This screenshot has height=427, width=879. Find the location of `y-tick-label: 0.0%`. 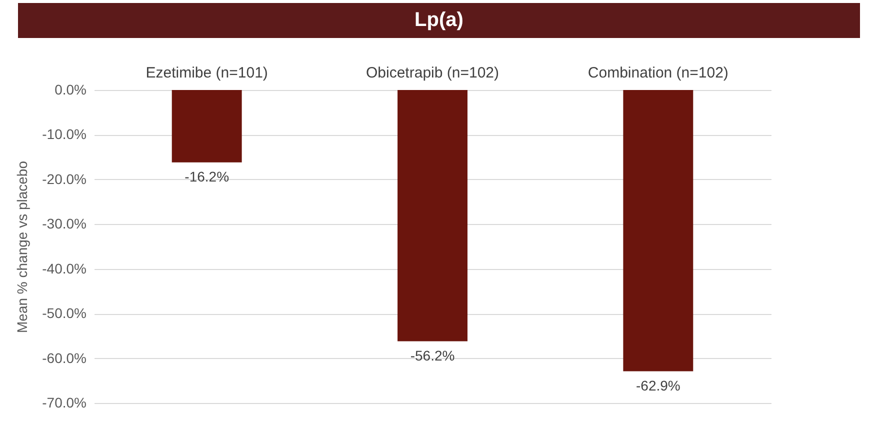

y-tick-label: 0.0% is located at coordinates (70, 90).